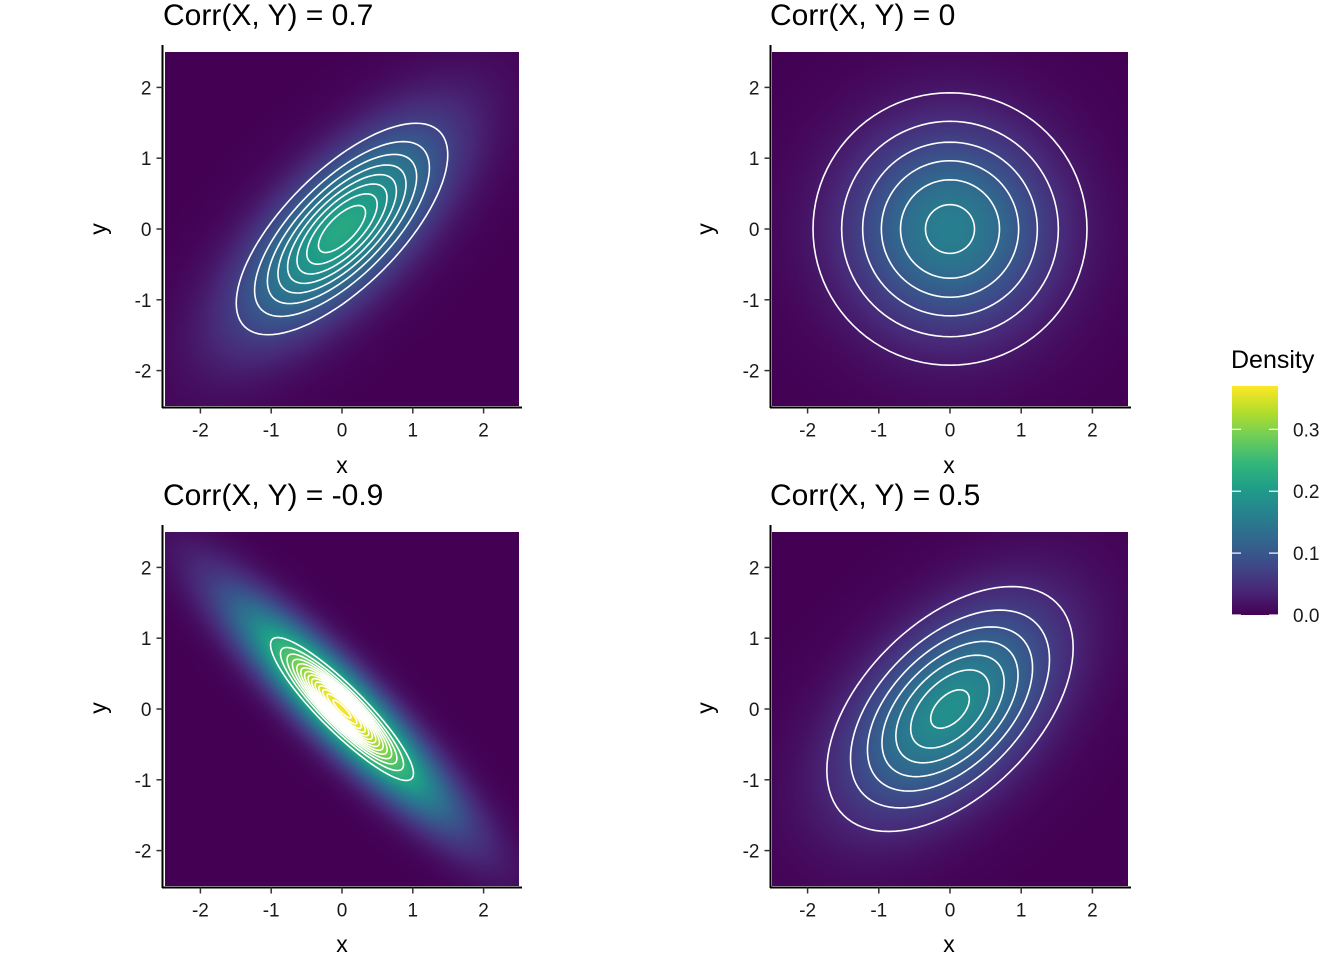 The width and height of the screenshot is (1344, 960). I want to click on legend-tick-label: 0.0, so click(1306, 616).